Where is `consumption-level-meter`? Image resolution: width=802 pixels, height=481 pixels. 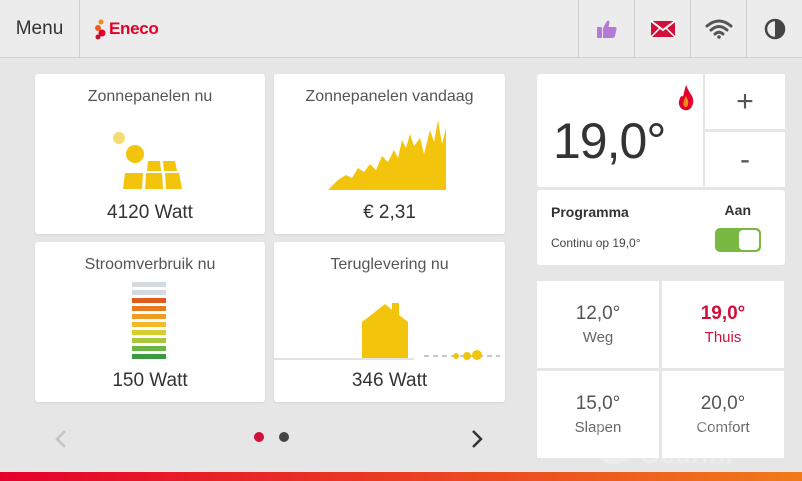
consumption-level-meter is located at coordinates (149, 320).